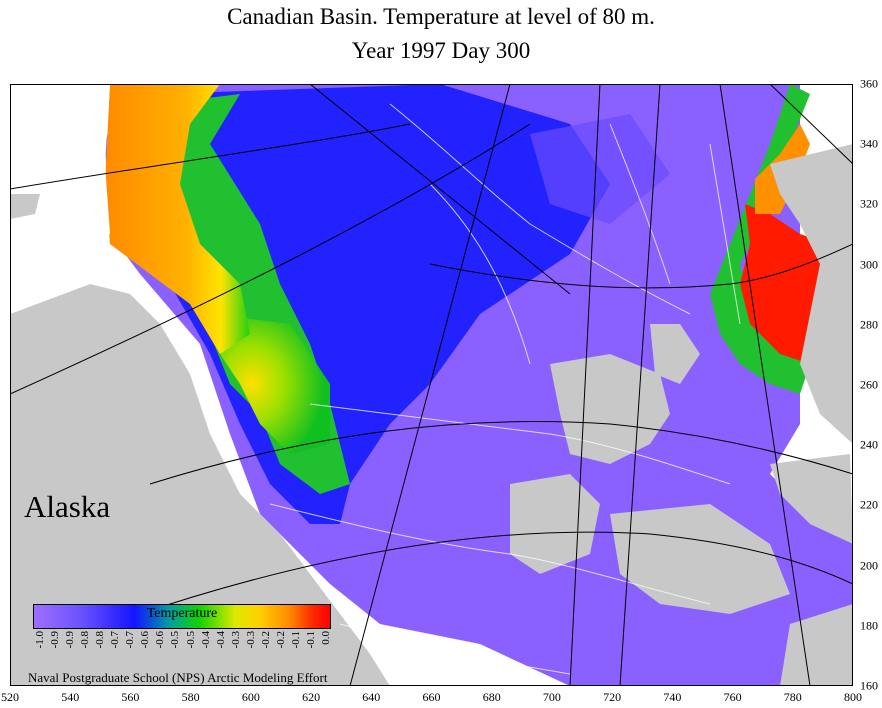  Describe the element at coordinates (760, 239) in the screenshot. I see `strait-warm-east` at that location.